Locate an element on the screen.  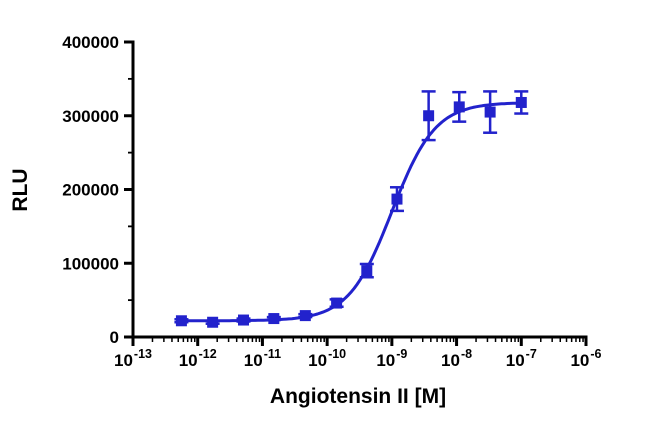
y-tick-label: 0 is located at coordinates (114, 337).